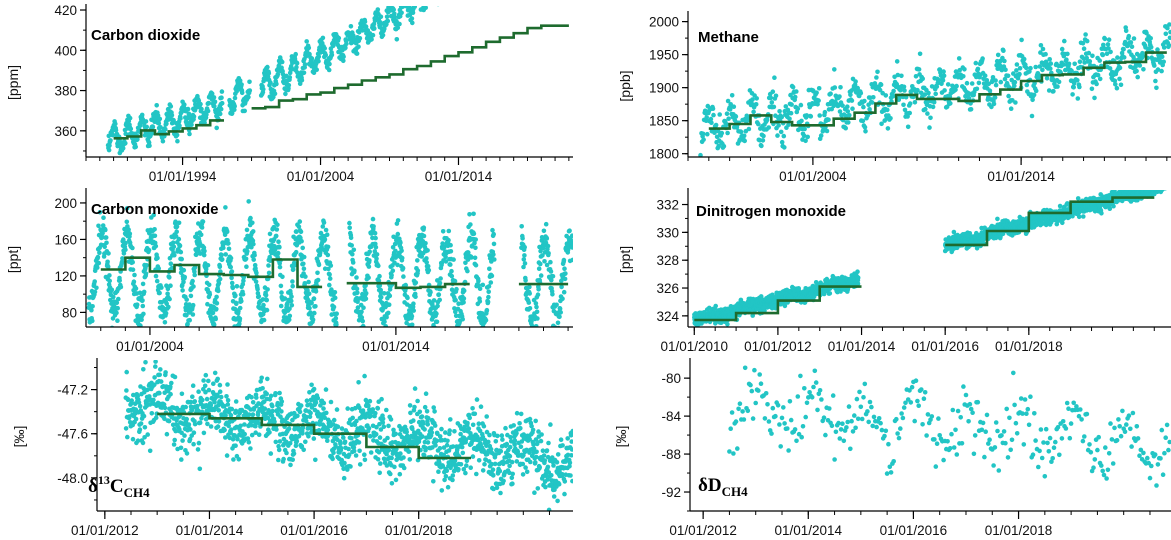  Describe the element at coordinates (813, 176) in the screenshot. I see `x-tick-label: 01/01/2004` at that location.